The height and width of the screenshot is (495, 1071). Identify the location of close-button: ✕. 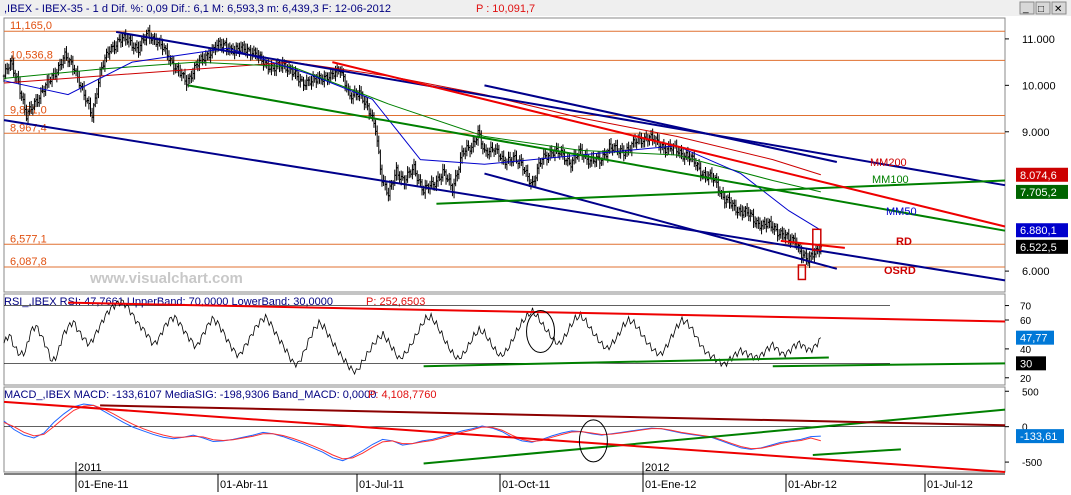
(1059, 8).